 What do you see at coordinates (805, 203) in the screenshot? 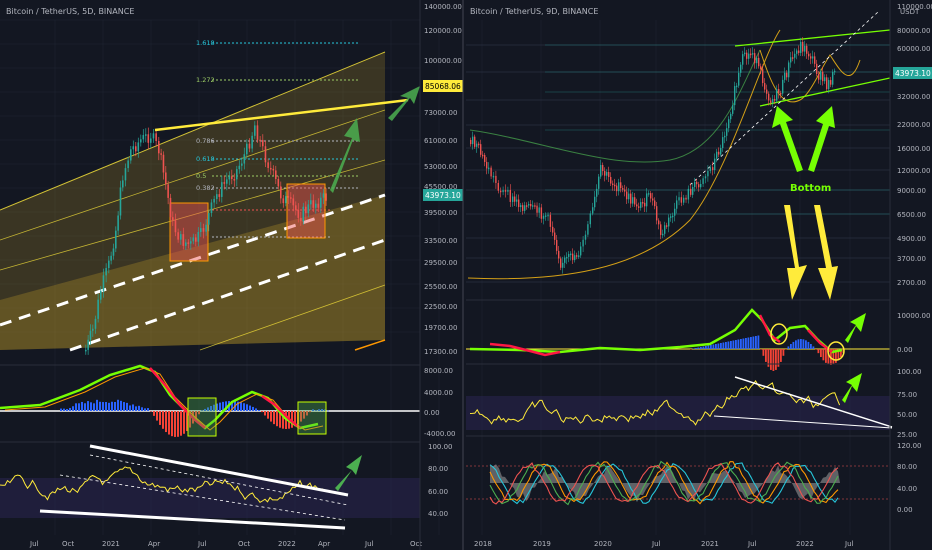
I see `bottom-arrows: Bottom` at bounding box center [805, 203].